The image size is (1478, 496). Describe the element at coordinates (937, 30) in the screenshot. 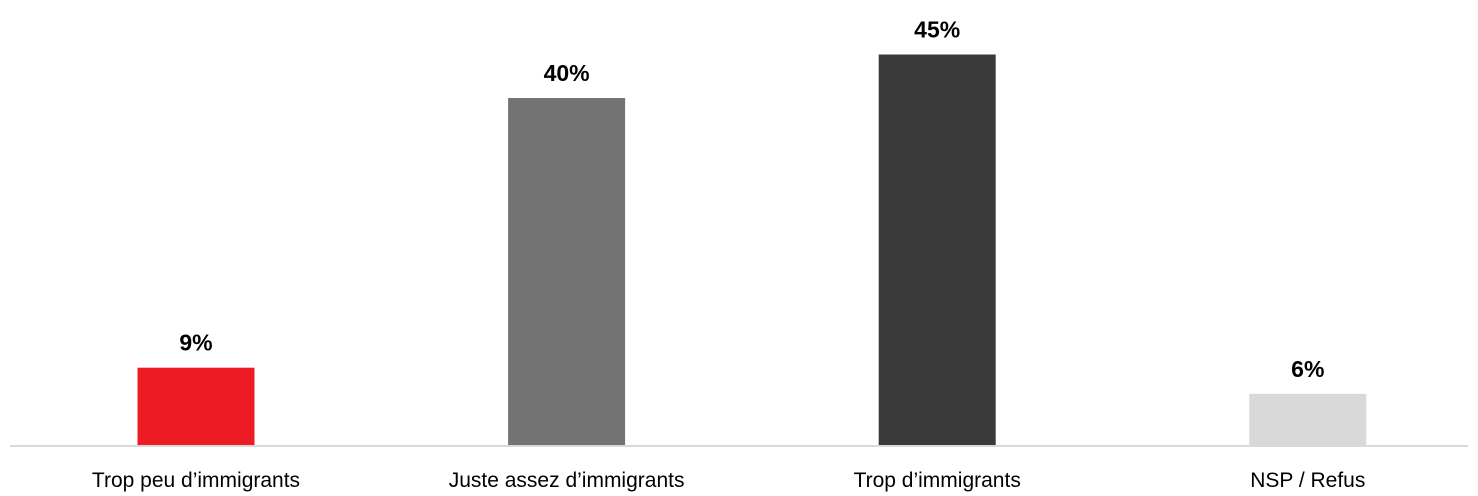

I see `value-label-2: 45%` at that location.